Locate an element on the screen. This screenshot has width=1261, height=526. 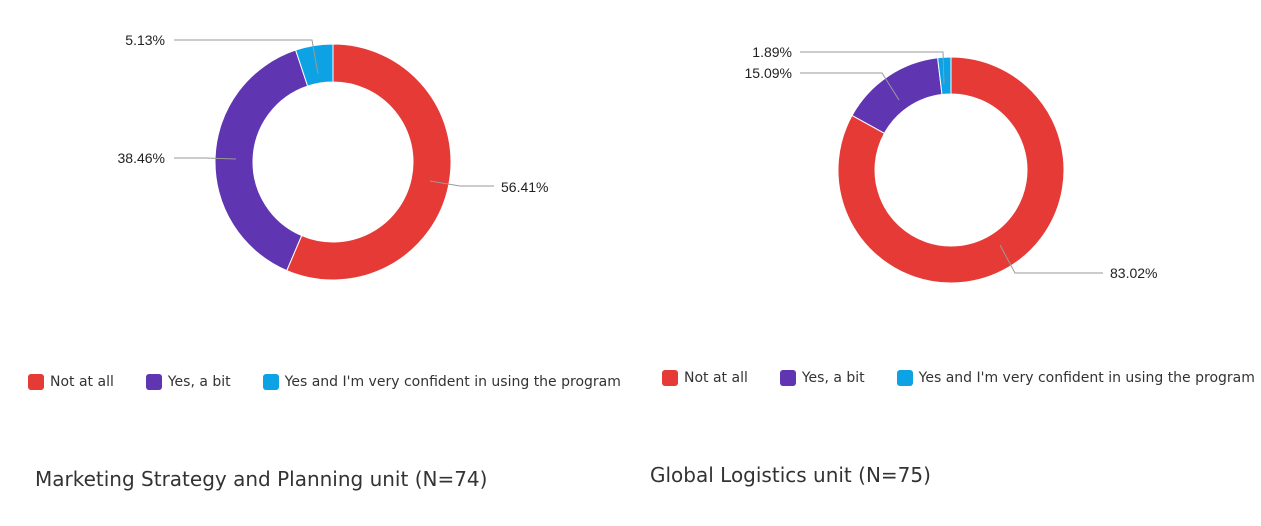
chart-caption-logistics: Global Logistics unit (N=75) is located at coordinates (790, 475).